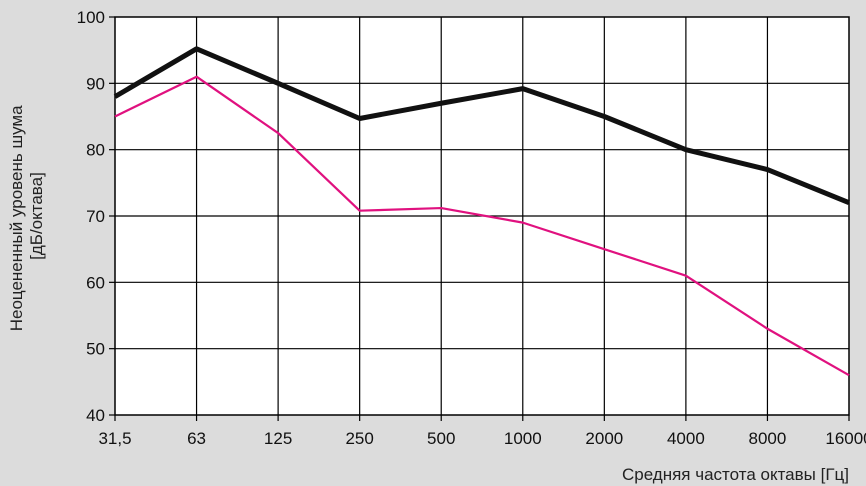 This screenshot has height=486, width=866. Describe the element at coordinates (95, 349) in the screenshot. I see `y-tick-label: 50` at that location.